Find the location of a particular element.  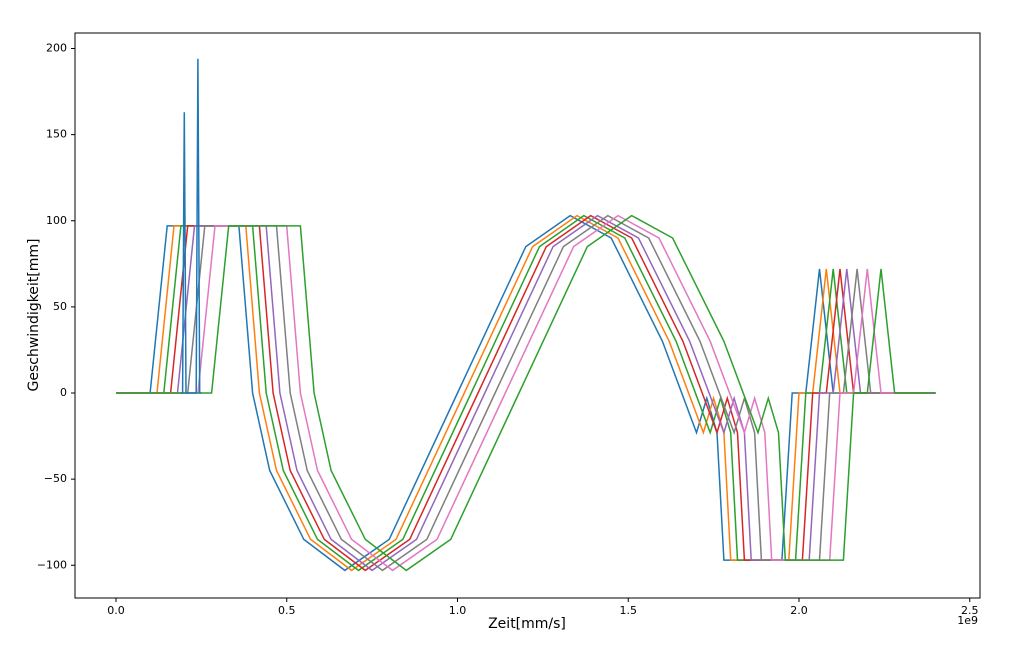

x-tick-label: 2.0 is located at coordinates (799, 610).